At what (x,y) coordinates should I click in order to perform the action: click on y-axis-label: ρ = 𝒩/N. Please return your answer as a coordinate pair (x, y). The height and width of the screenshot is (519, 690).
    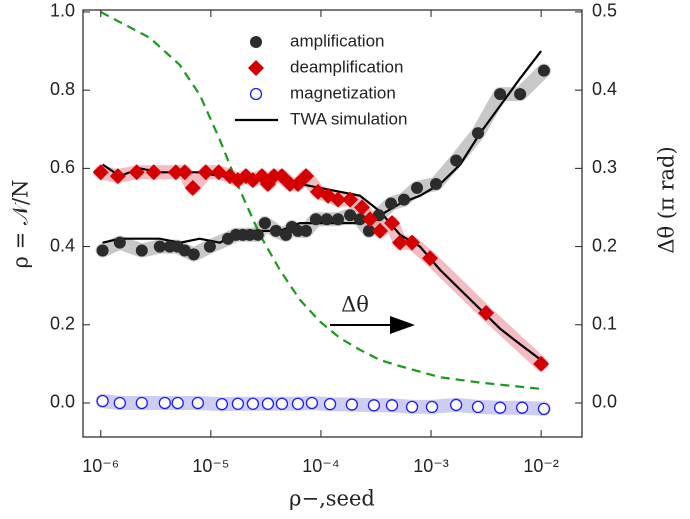
    Looking at the image, I should click on (21, 224).